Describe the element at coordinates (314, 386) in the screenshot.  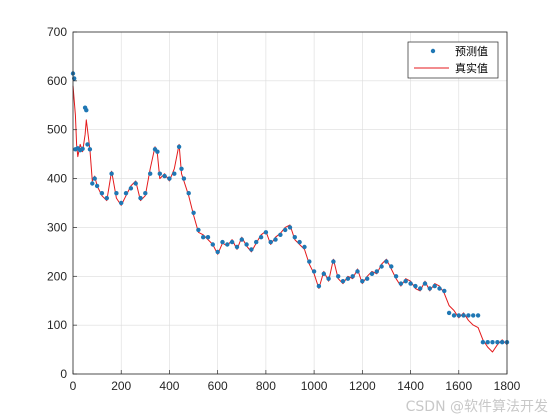
I see `x-tick-label: 1000` at that location.